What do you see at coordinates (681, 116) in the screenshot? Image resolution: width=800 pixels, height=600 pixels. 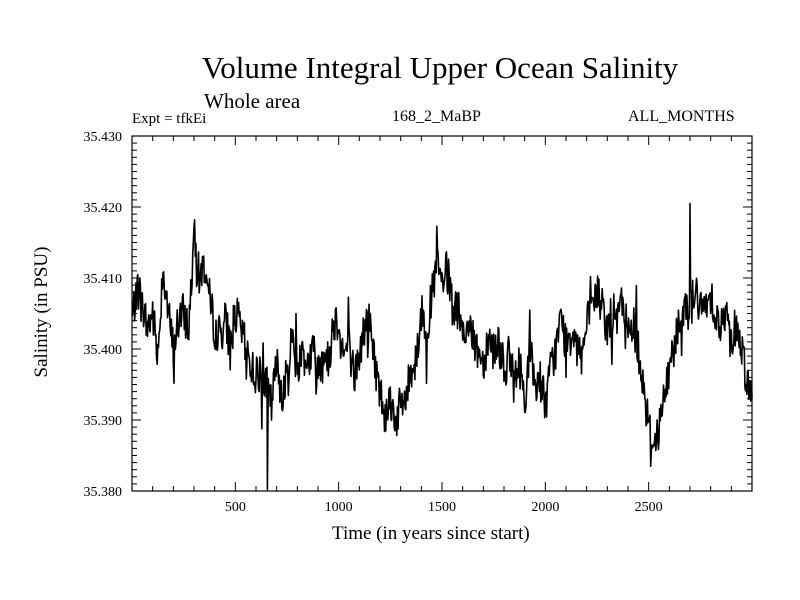 I see `months-label: ALL_MONTHS` at bounding box center [681, 116].